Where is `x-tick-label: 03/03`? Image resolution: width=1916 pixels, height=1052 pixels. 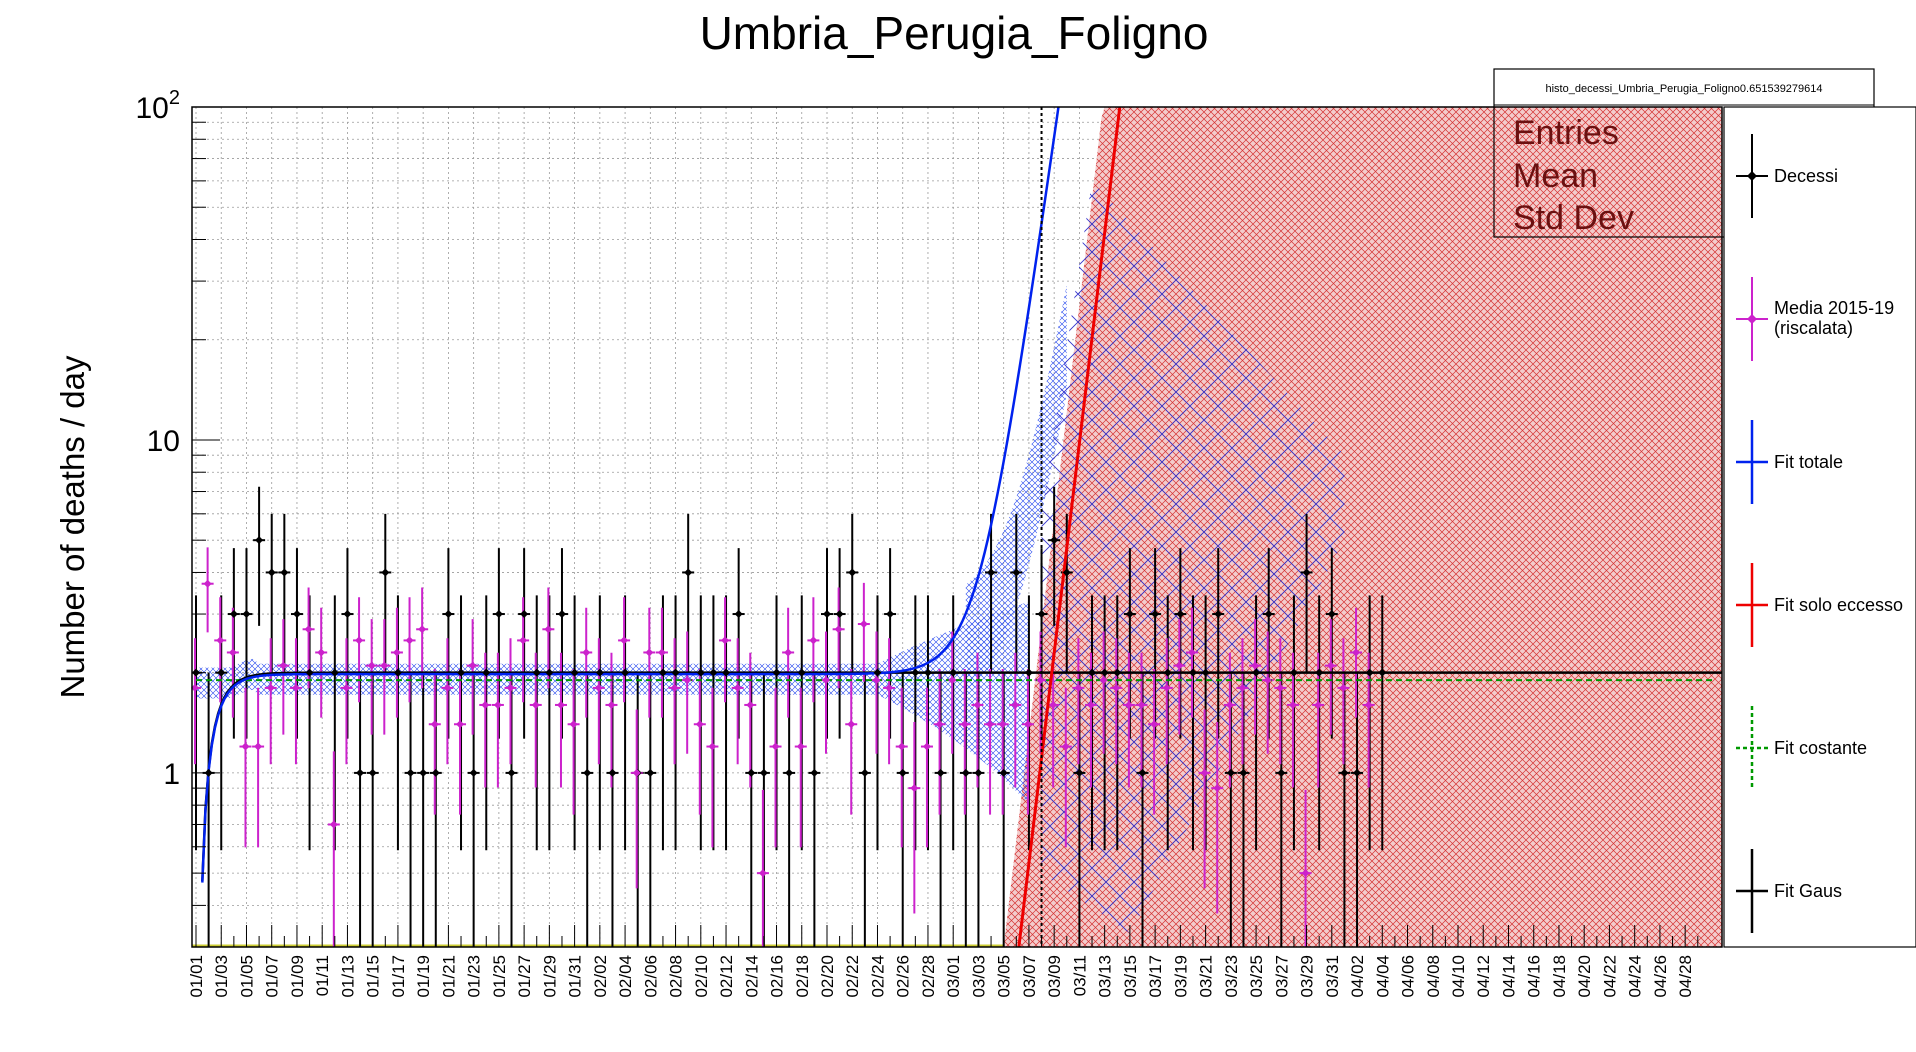
x-tick-label: 03/03 is located at coordinates (978, 976).